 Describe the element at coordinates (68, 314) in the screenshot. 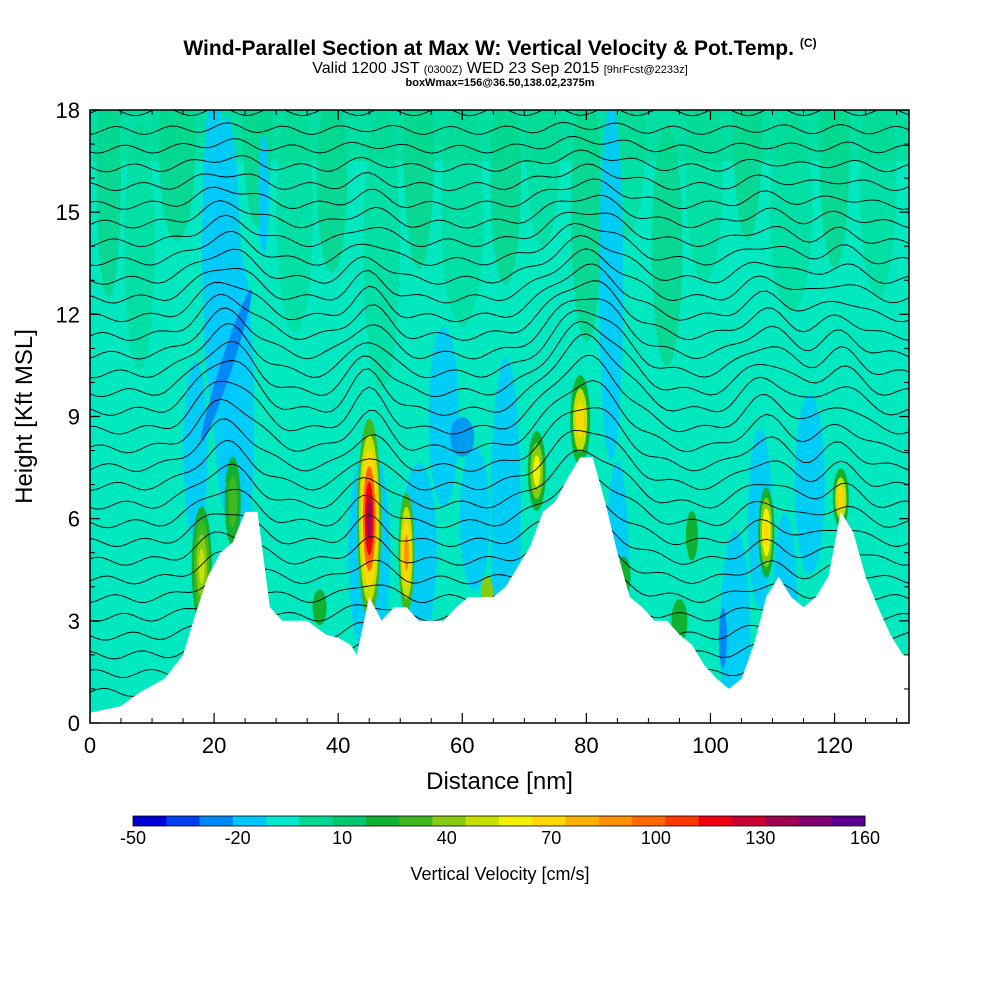

I see `y-tick-label: 12` at that location.